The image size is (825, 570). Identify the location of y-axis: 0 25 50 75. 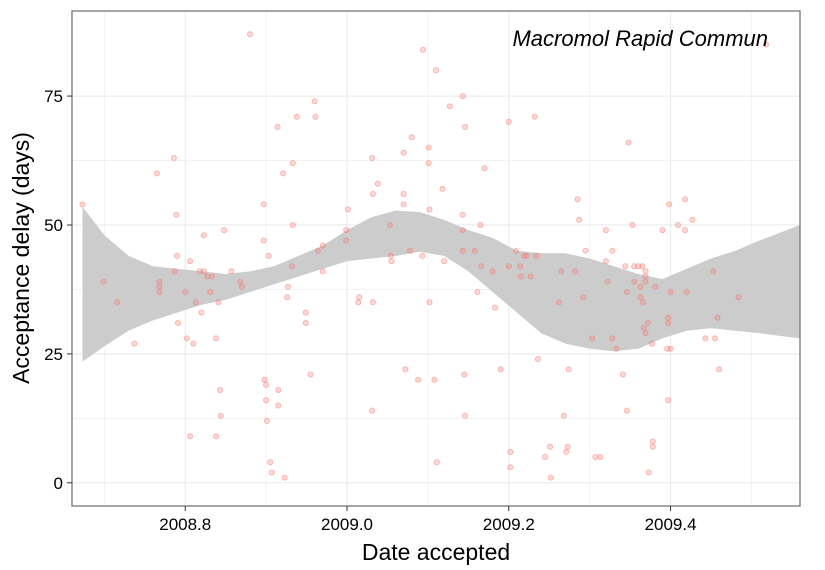
(58, 290).